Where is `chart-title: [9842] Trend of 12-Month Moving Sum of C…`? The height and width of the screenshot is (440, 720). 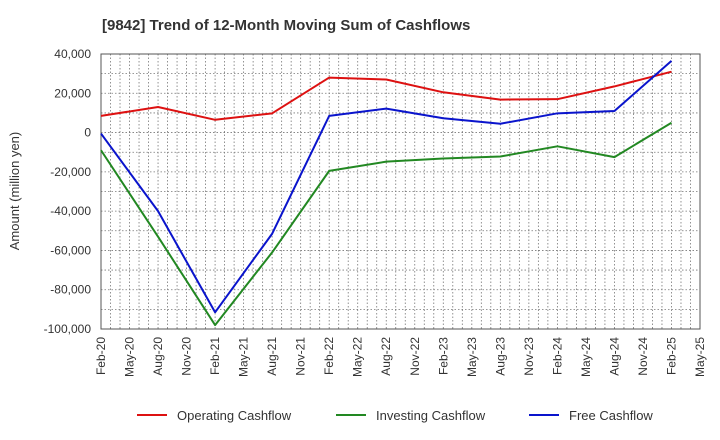 chart-title: [9842] Trend of 12-Month Moving Sum of C… is located at coordinates (286, 25).